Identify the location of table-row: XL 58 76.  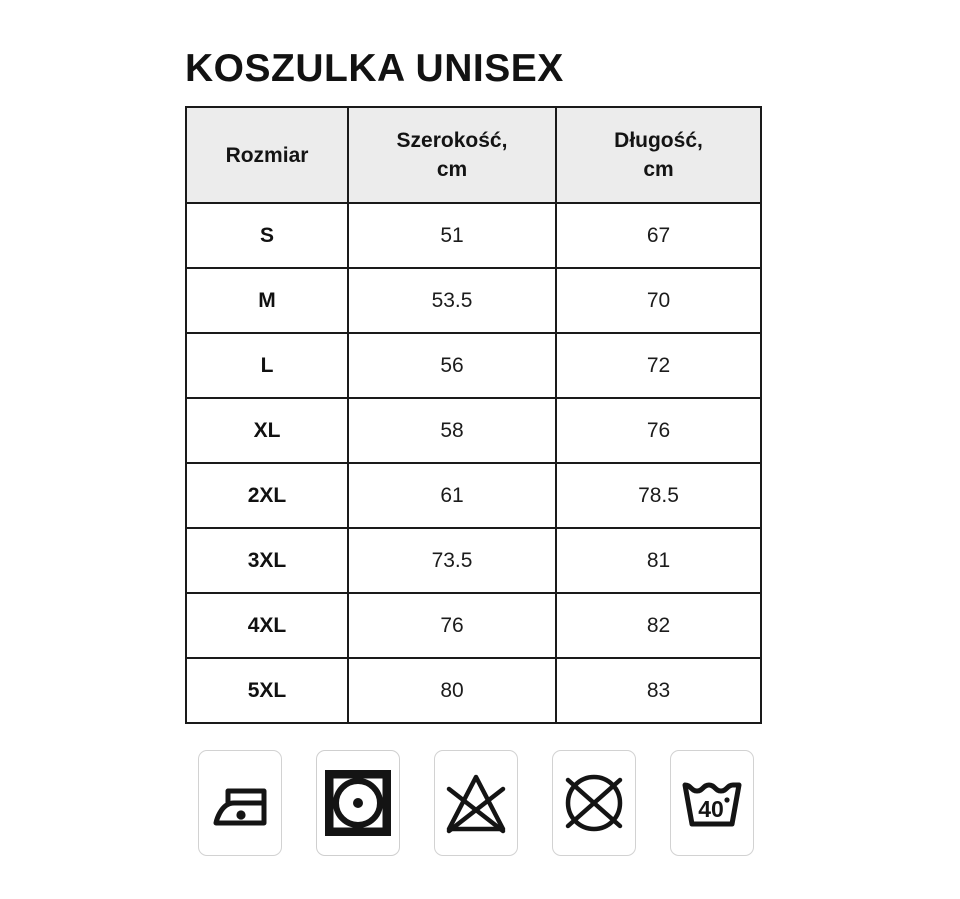
(473, 430).